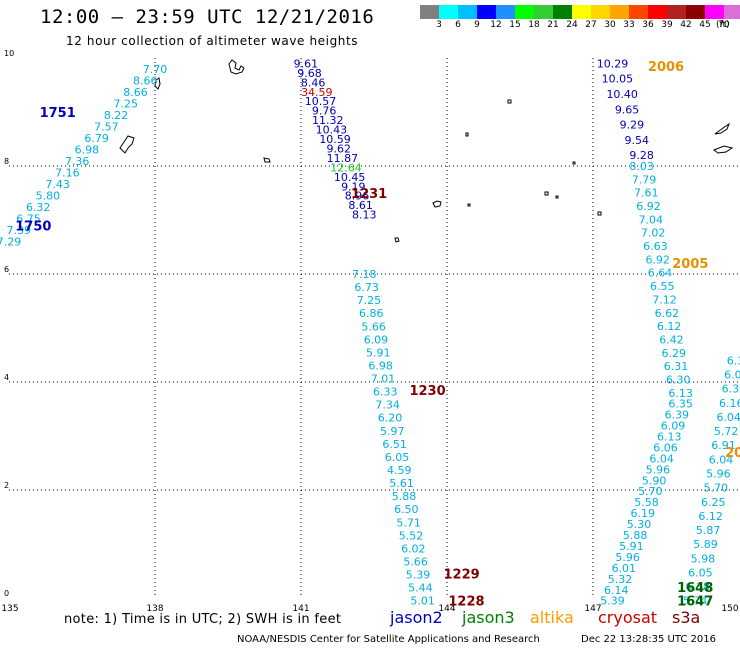  What do you see at coordinates (6, 485) in the screenshot?
I see `latitude-tick-label: 2` at bounding box center [6, 485].